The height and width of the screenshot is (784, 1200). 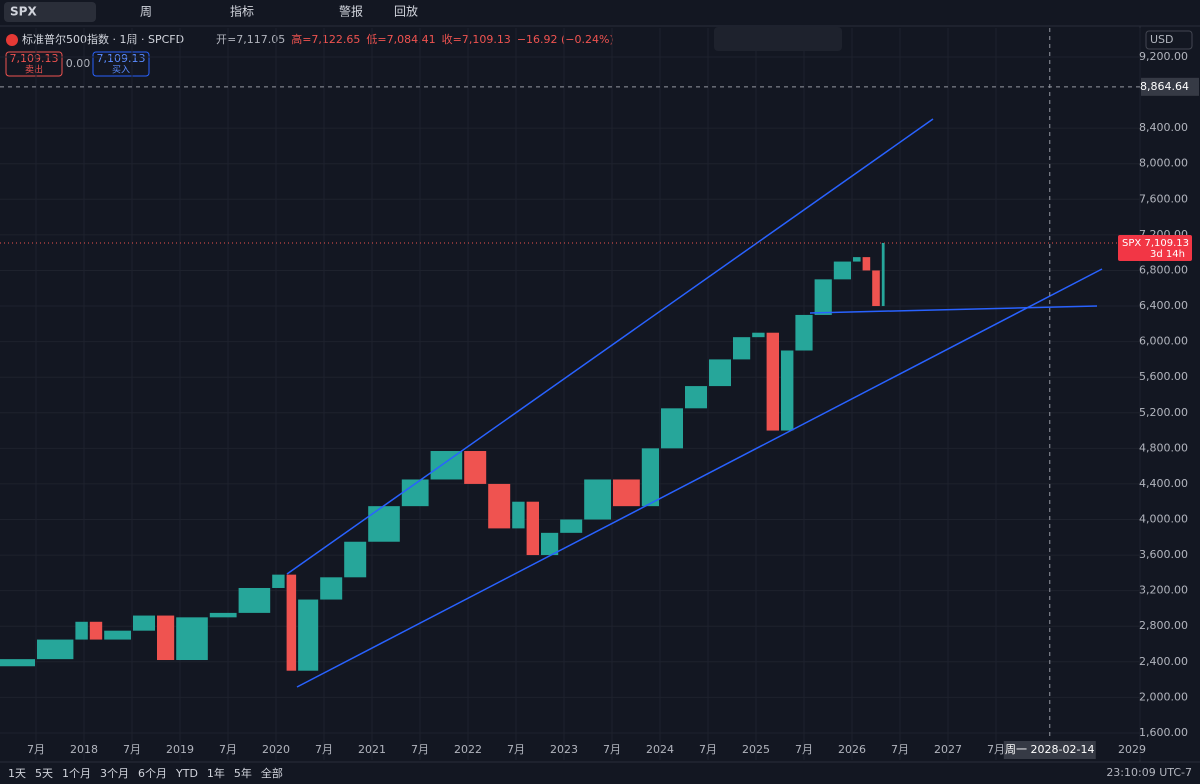 I want to click on y-tick-label: 5,600.00, so click(x=1163, y=376).